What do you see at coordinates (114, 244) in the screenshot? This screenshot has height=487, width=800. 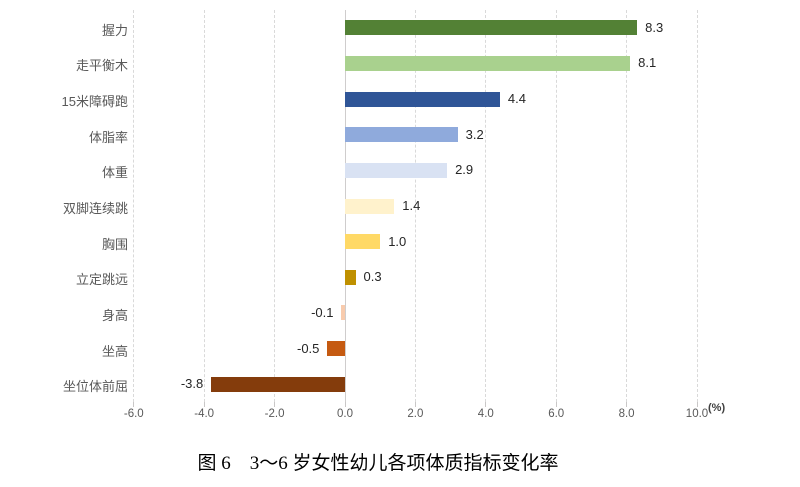 I see `category-label: 胸围` at bounding box center [114, 244].